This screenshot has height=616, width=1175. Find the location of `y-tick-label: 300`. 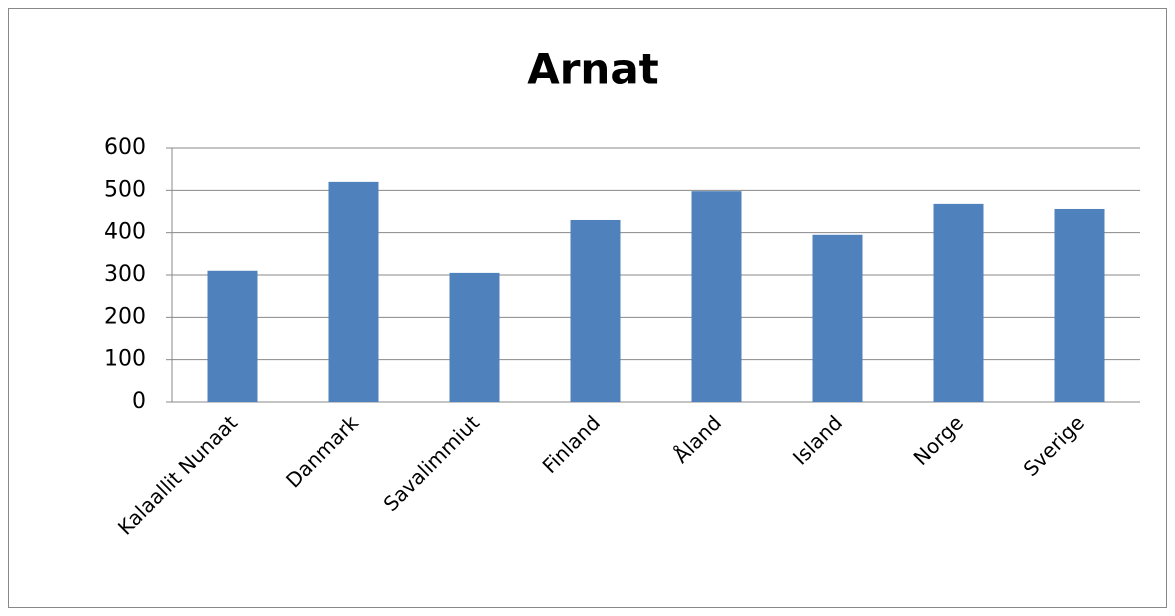

y-tick-label: 300 is located at coordinates (125, 274).